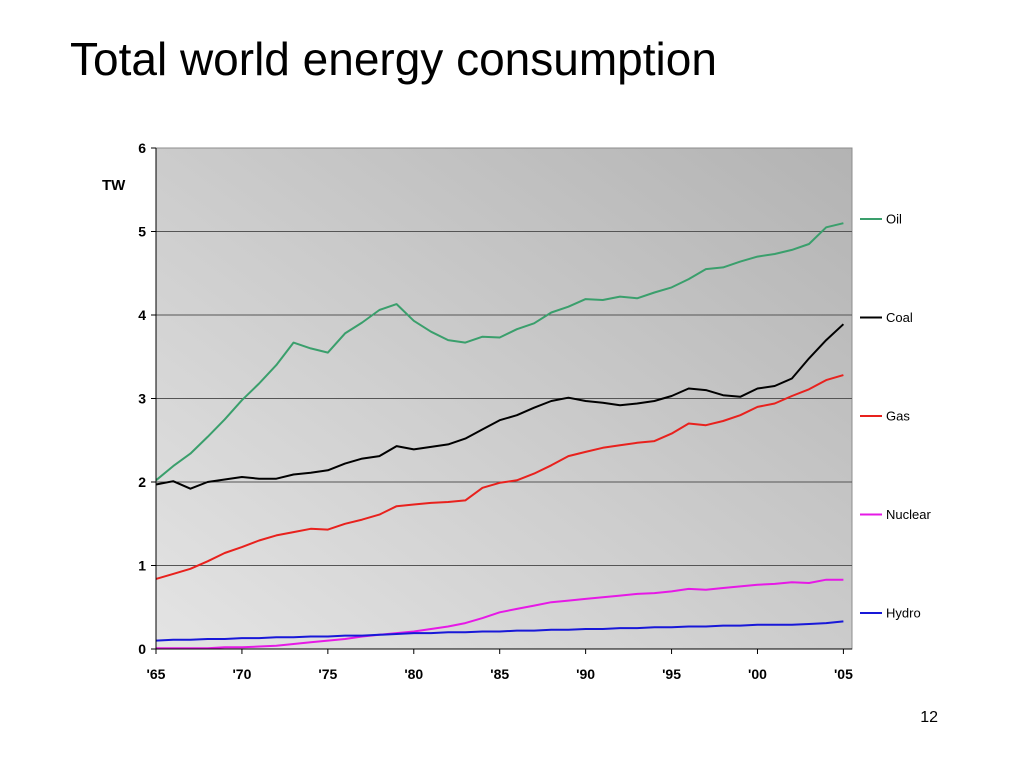 This screenshot has width=1024, height=768. I want to click on y-tick-label-4: 4, so click(142, 315).